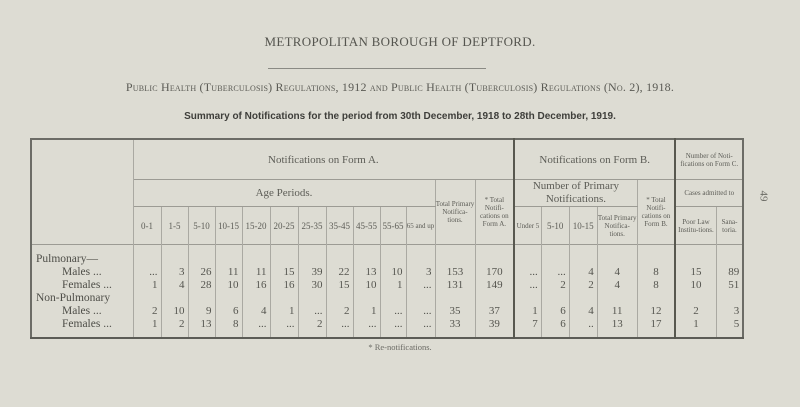 The width and height of the screenshot is (800, 407). What do you see at coordinates (729, 225) in the screenshot?
I see `form-c-col-sanatoria: Sana-toria.` at bounding box center [729, 225].